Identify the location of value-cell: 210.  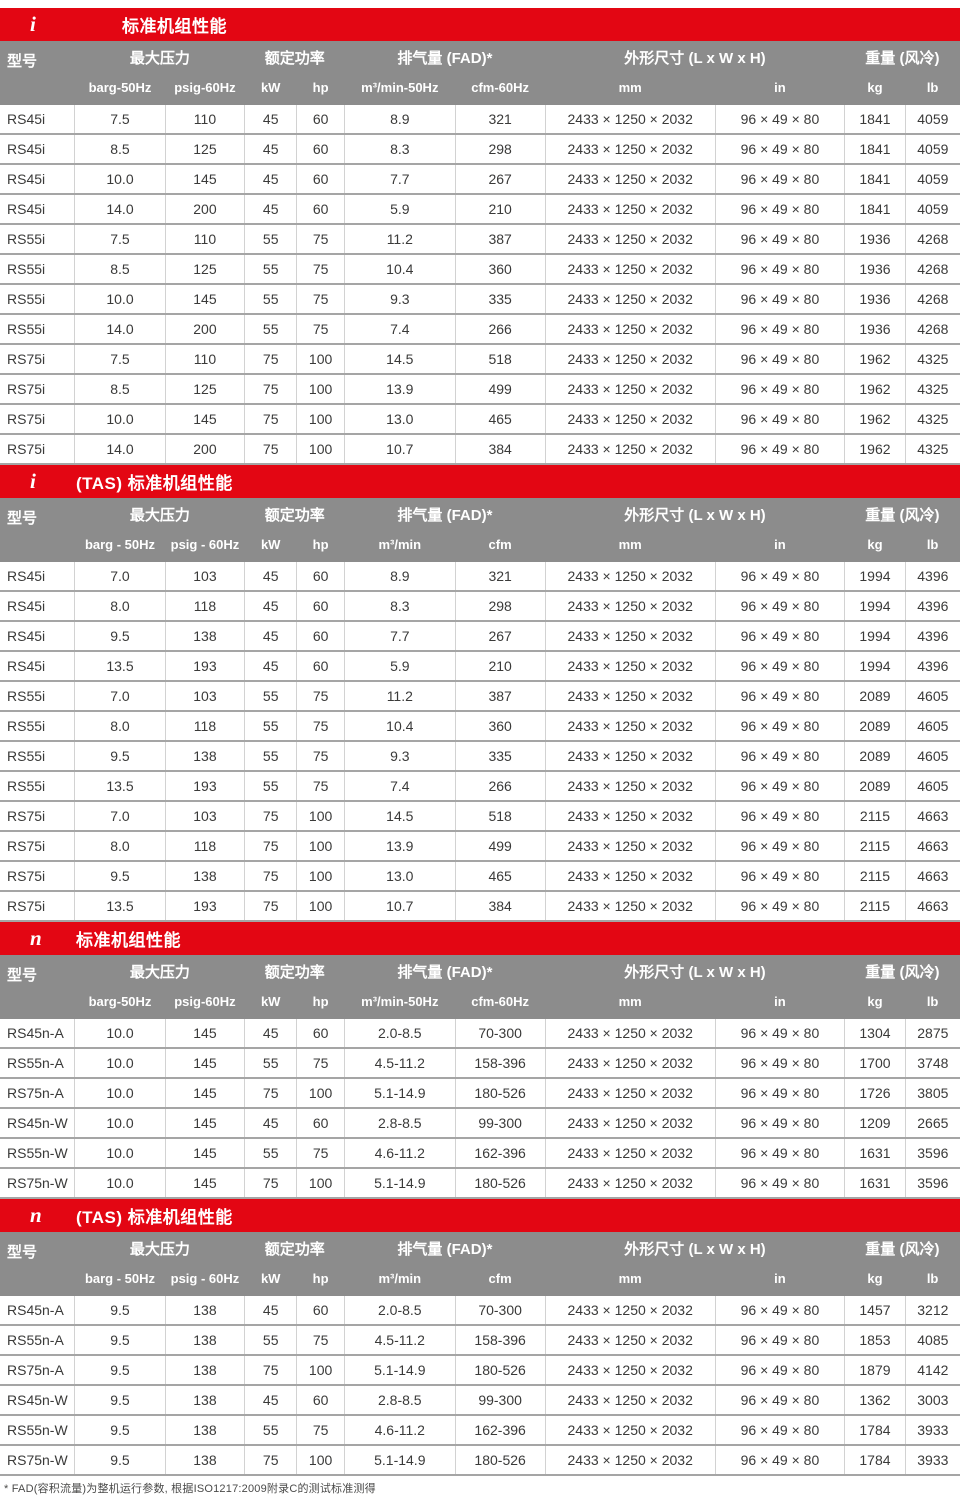
(500, 666).